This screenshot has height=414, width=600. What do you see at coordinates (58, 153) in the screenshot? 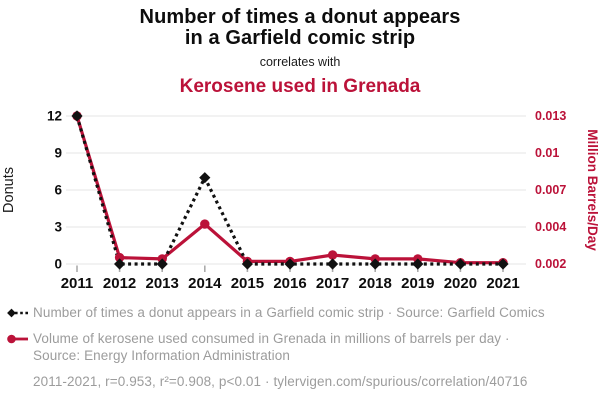
I see `left-axis-tick-label: 9` at bounding box center [58, 153].